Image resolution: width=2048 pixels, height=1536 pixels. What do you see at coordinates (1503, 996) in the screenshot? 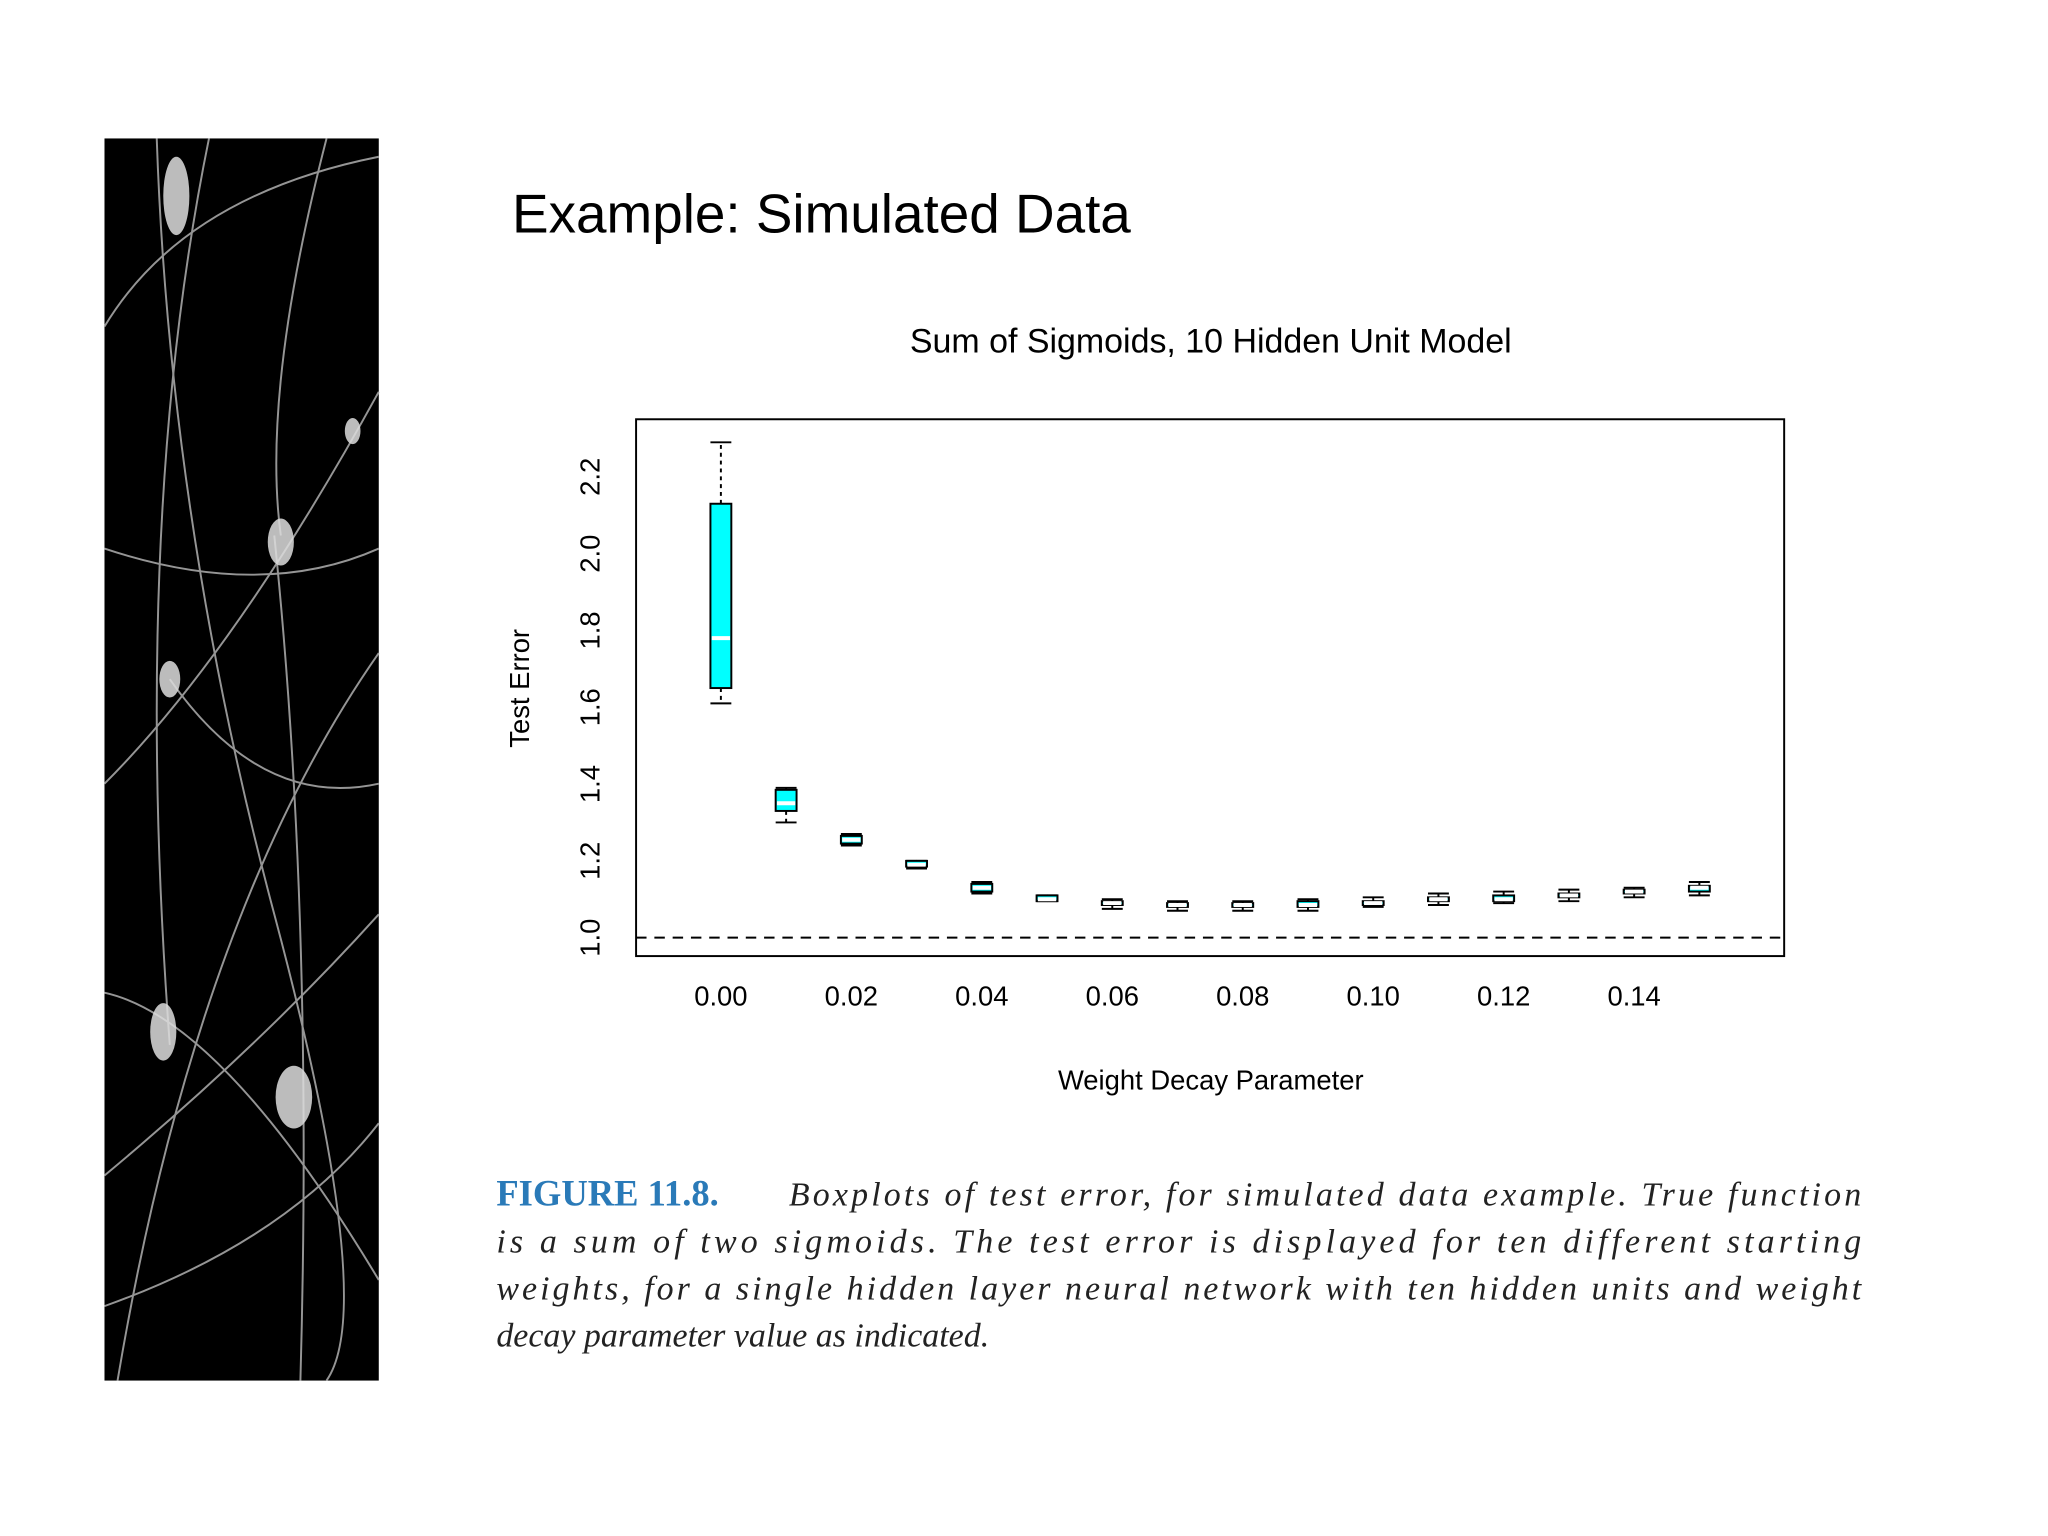
I see `x-tick-label: 0.12` at bounding box center [1503, 996].